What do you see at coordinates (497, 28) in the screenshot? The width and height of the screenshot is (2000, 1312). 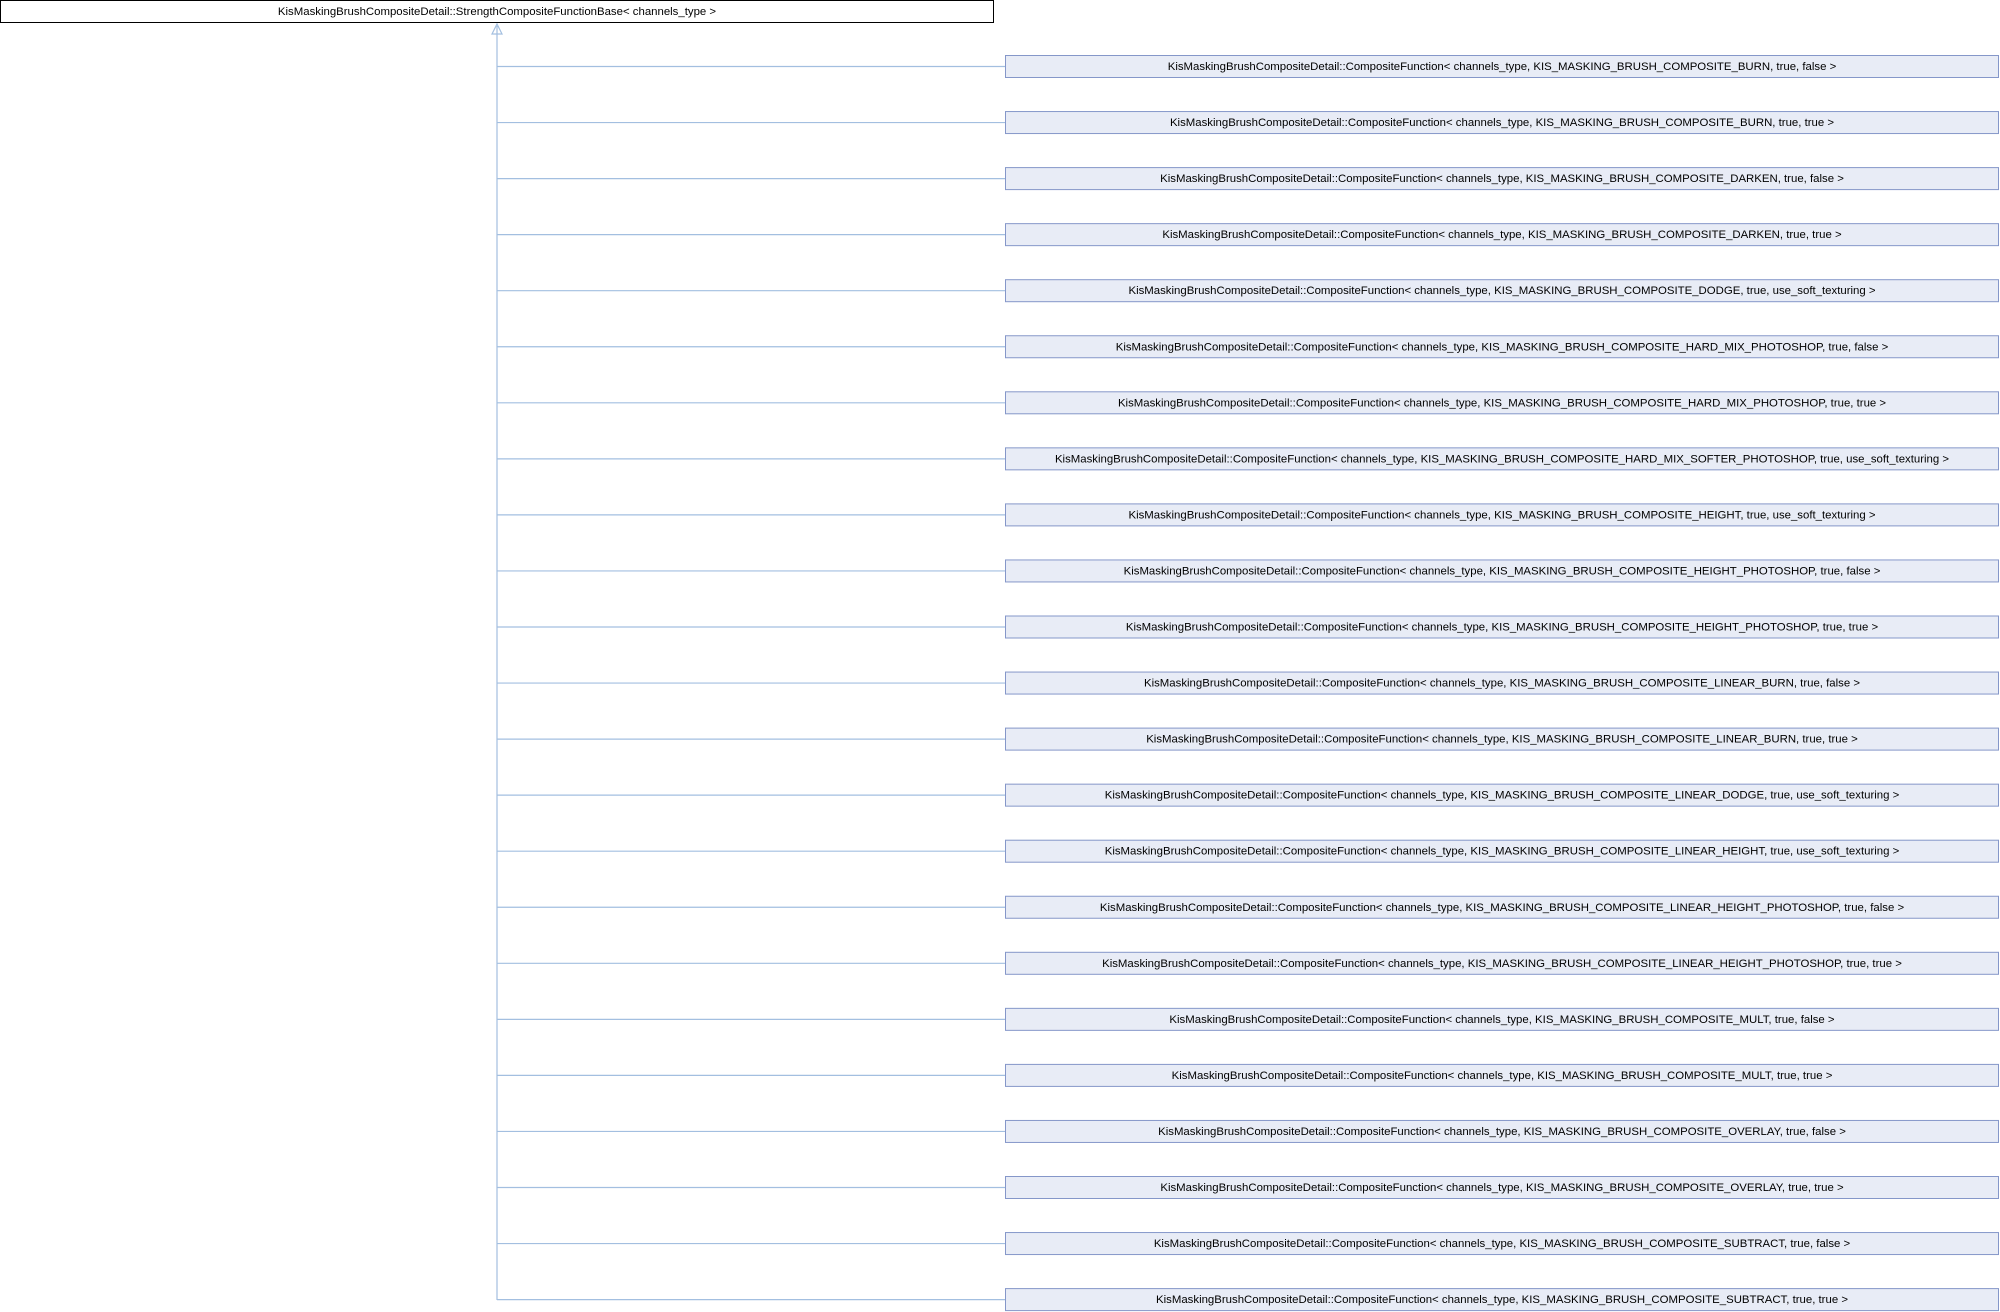 I see `arrow-head` at bounding box center [497, 28].